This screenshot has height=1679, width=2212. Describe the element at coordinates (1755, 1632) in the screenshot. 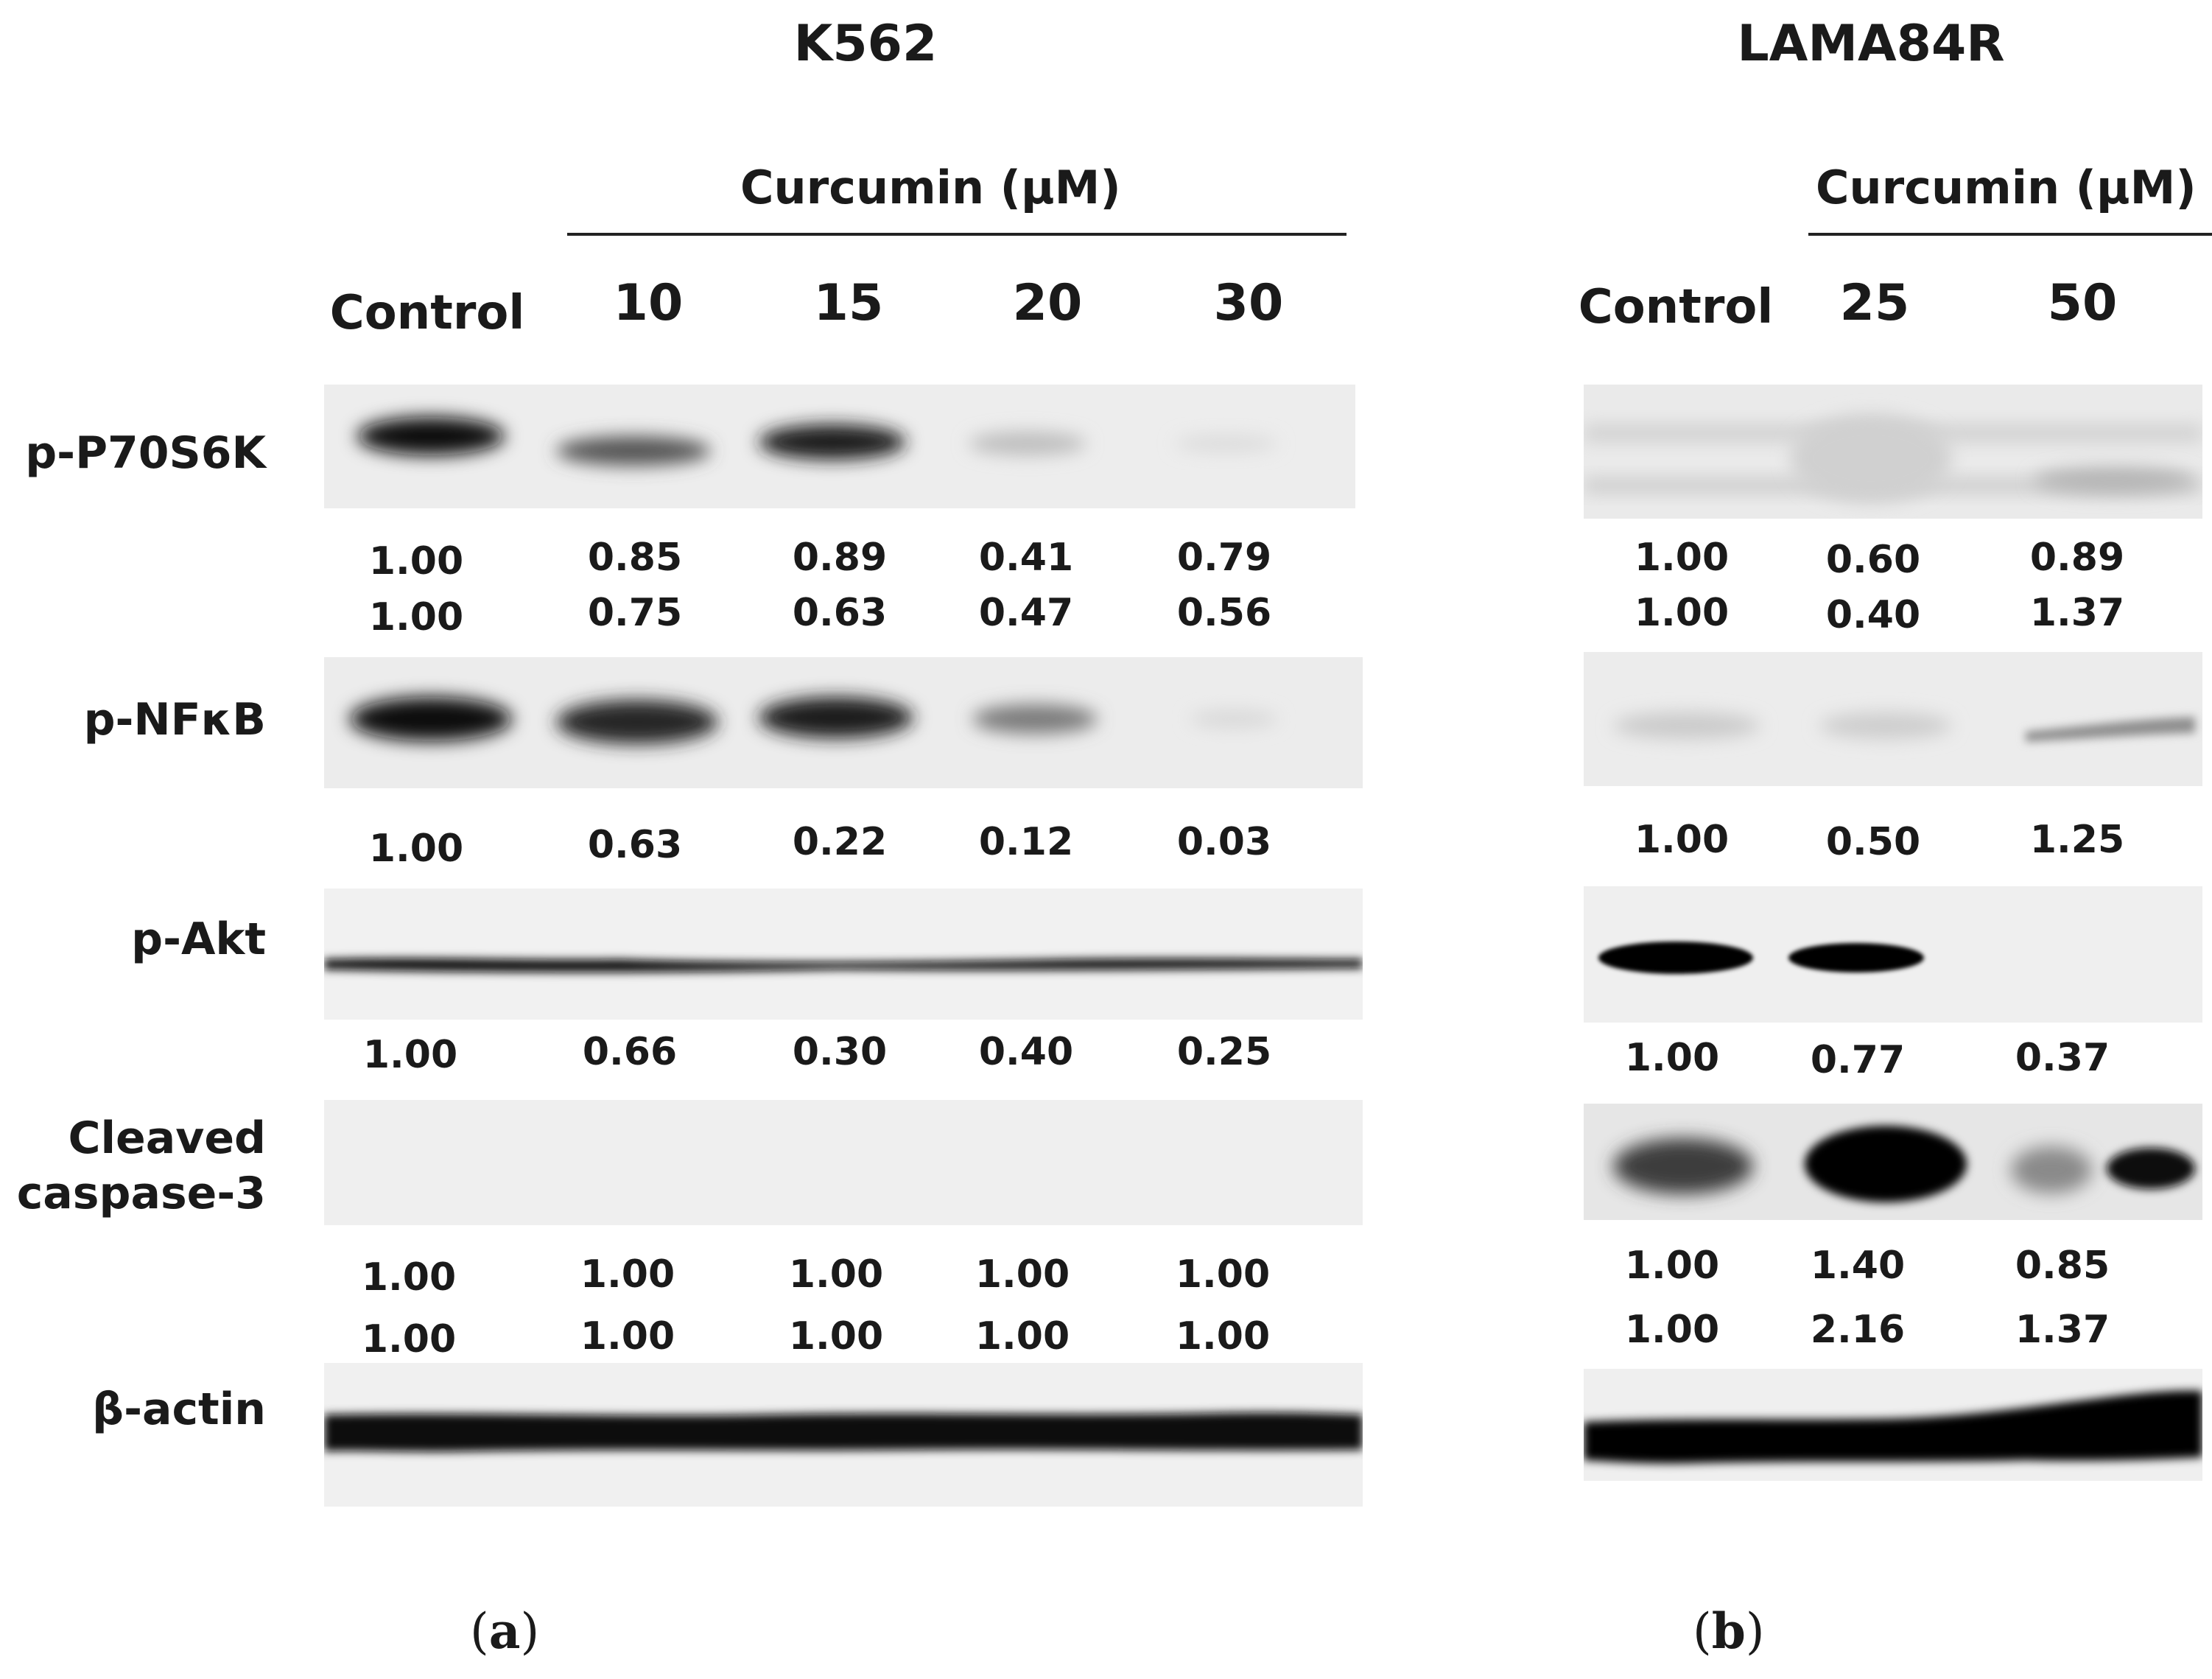

I see `caption-b-close: )` at that location.